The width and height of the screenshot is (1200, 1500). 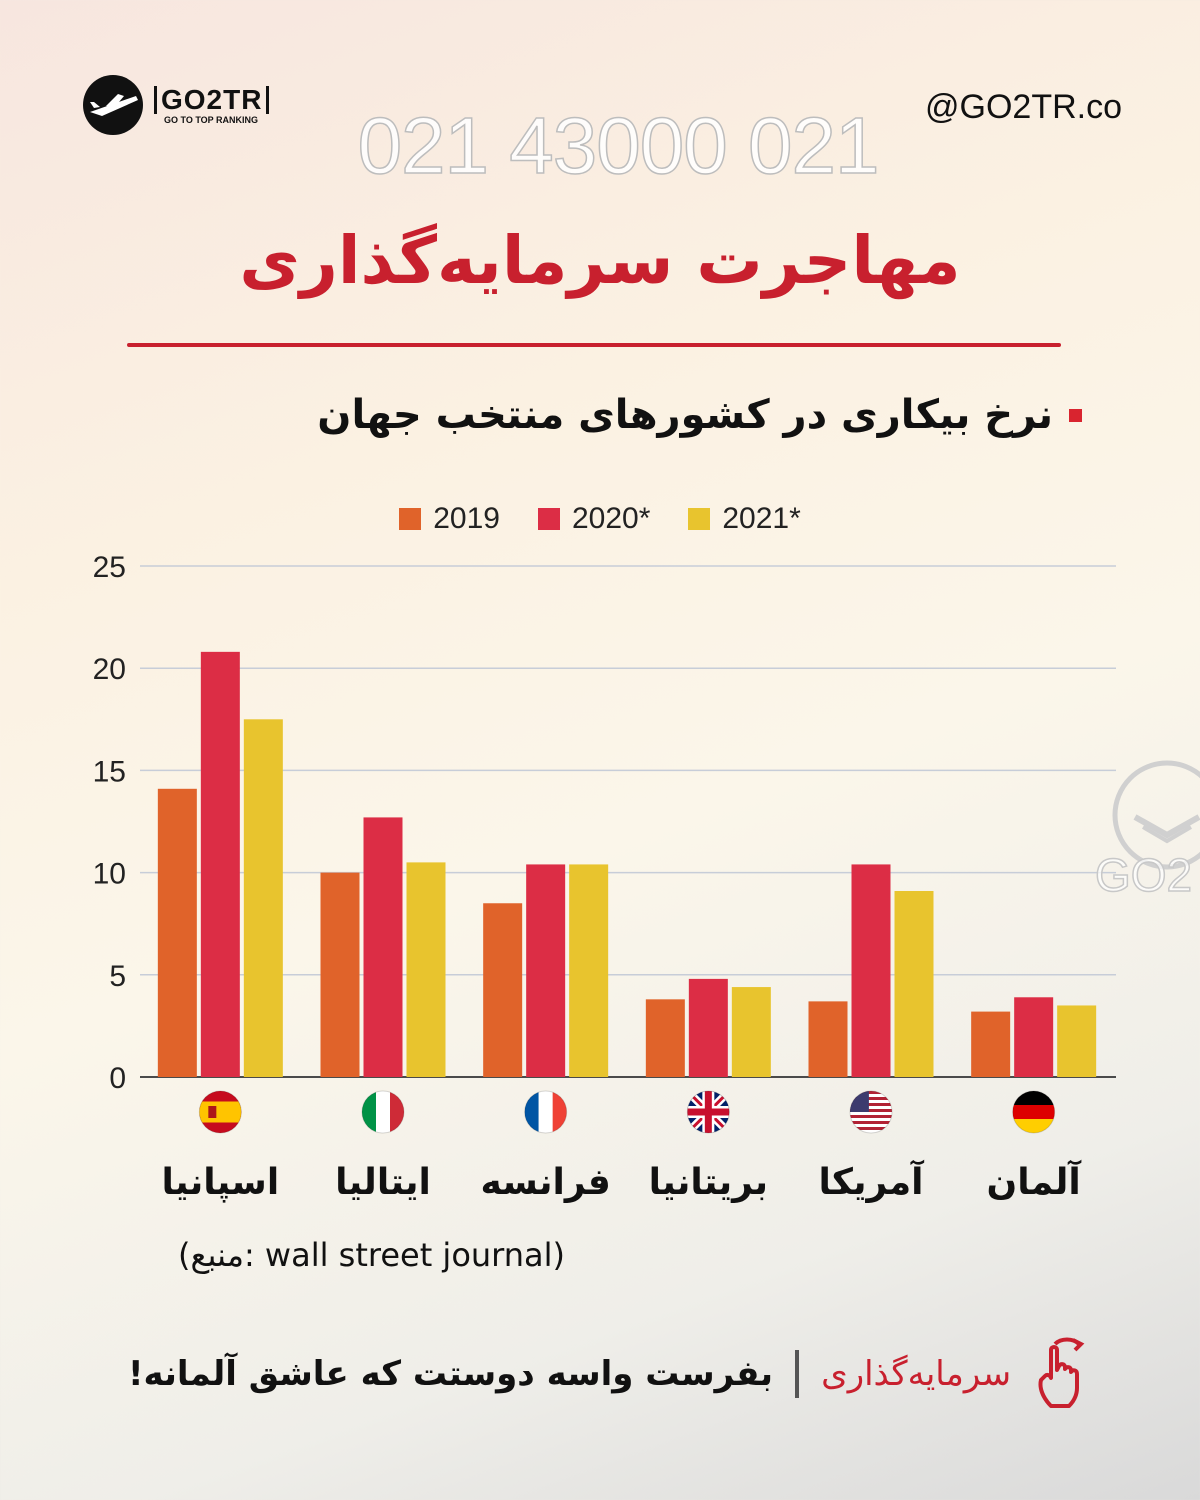 I want to click on legend-label: 2021*, so click(x=761, y=518).